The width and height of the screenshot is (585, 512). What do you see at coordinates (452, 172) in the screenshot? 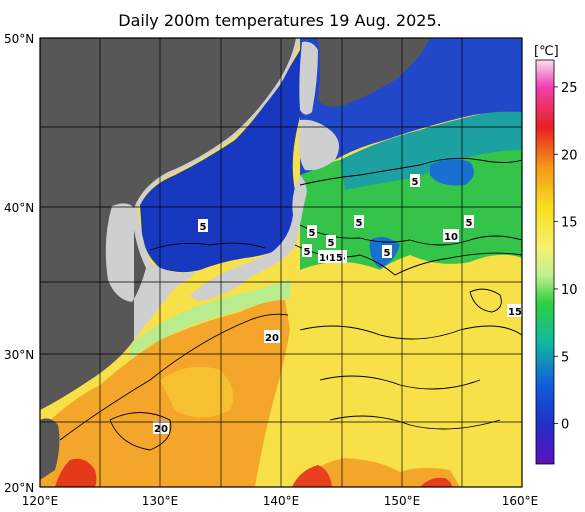
I see `cold-eddy-east` at bounding box center [452, 172].